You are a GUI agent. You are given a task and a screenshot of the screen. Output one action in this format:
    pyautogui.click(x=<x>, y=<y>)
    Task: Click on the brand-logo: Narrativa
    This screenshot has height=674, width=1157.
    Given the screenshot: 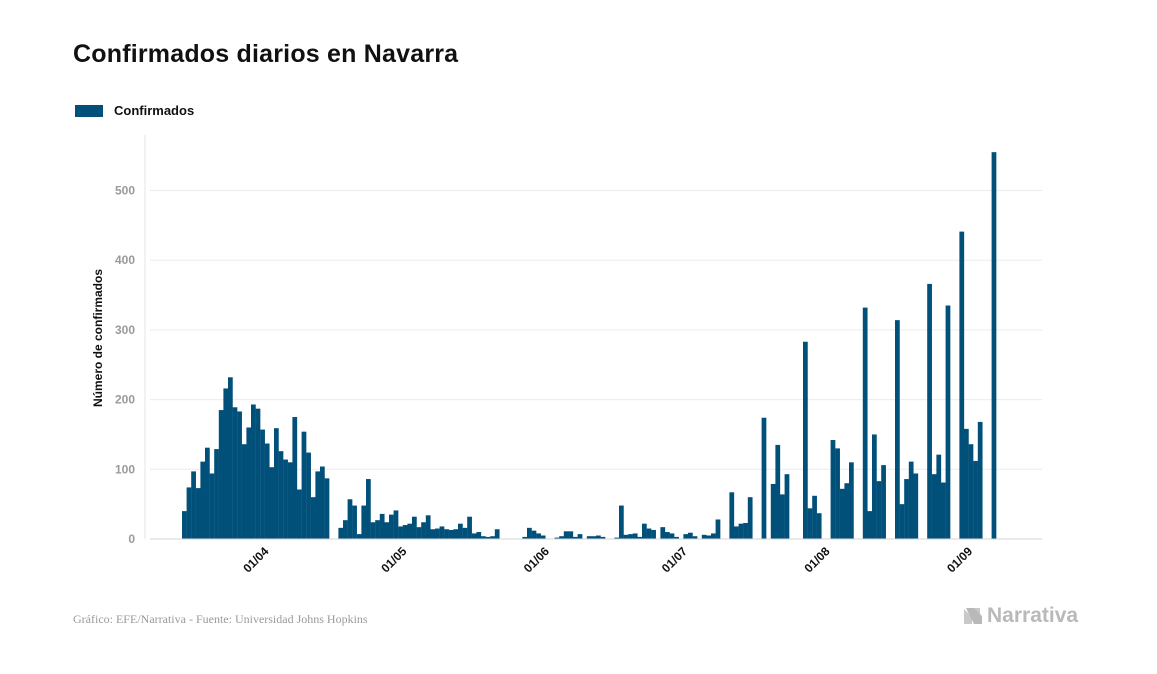 What is the action you would take?
    pyautogui.click(x=1020, y=616)
    